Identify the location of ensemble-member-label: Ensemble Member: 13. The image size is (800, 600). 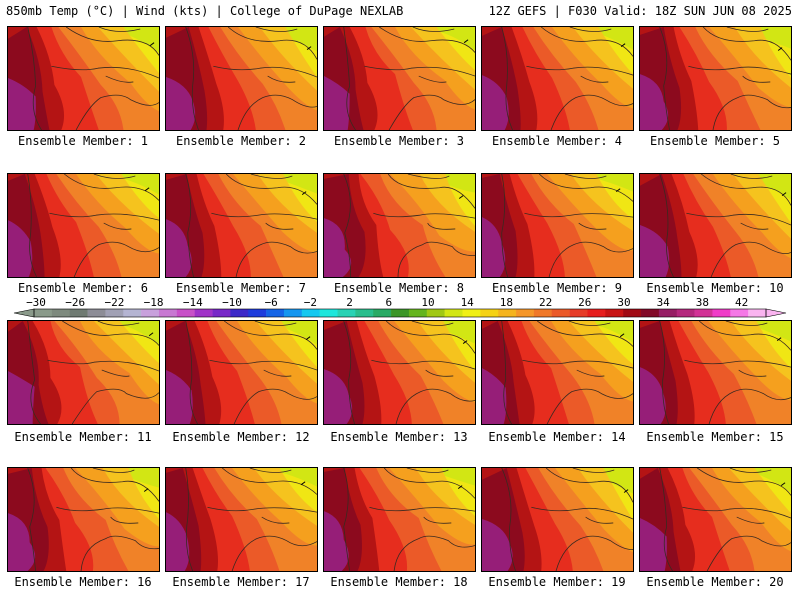
(399, 437).